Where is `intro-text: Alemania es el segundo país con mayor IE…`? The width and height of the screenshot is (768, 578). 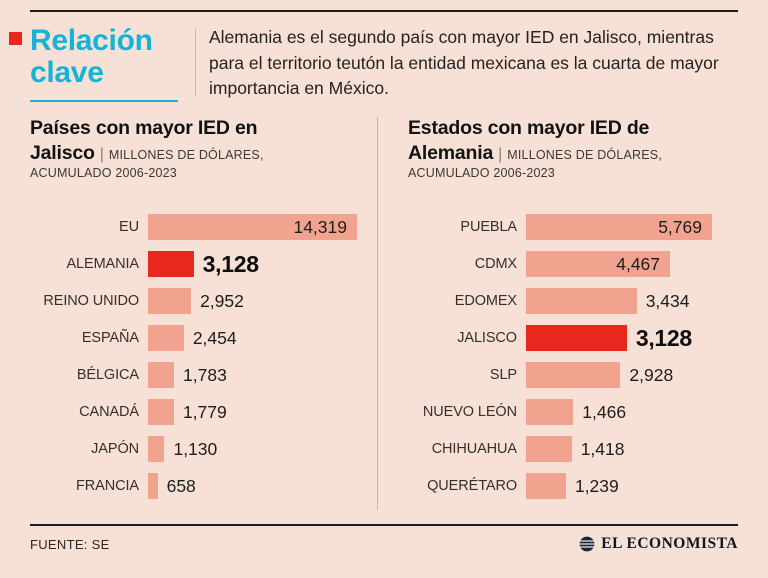 intro-text: Alemania es el segundo país con mayor IE… is located at coordinates (464, 63).